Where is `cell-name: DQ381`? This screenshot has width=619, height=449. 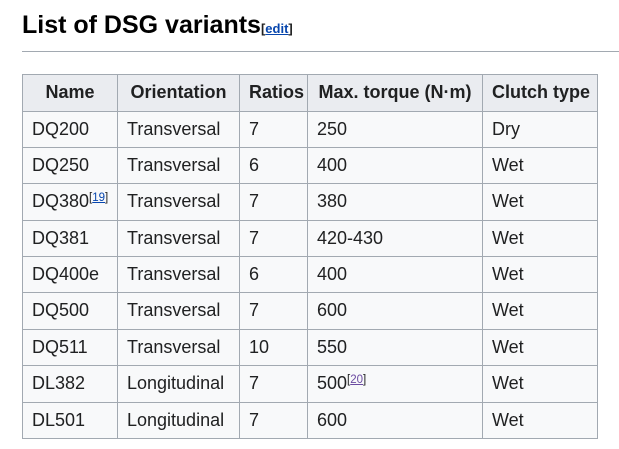
cell-name: DQ381 is located at coordinates (70, 238).